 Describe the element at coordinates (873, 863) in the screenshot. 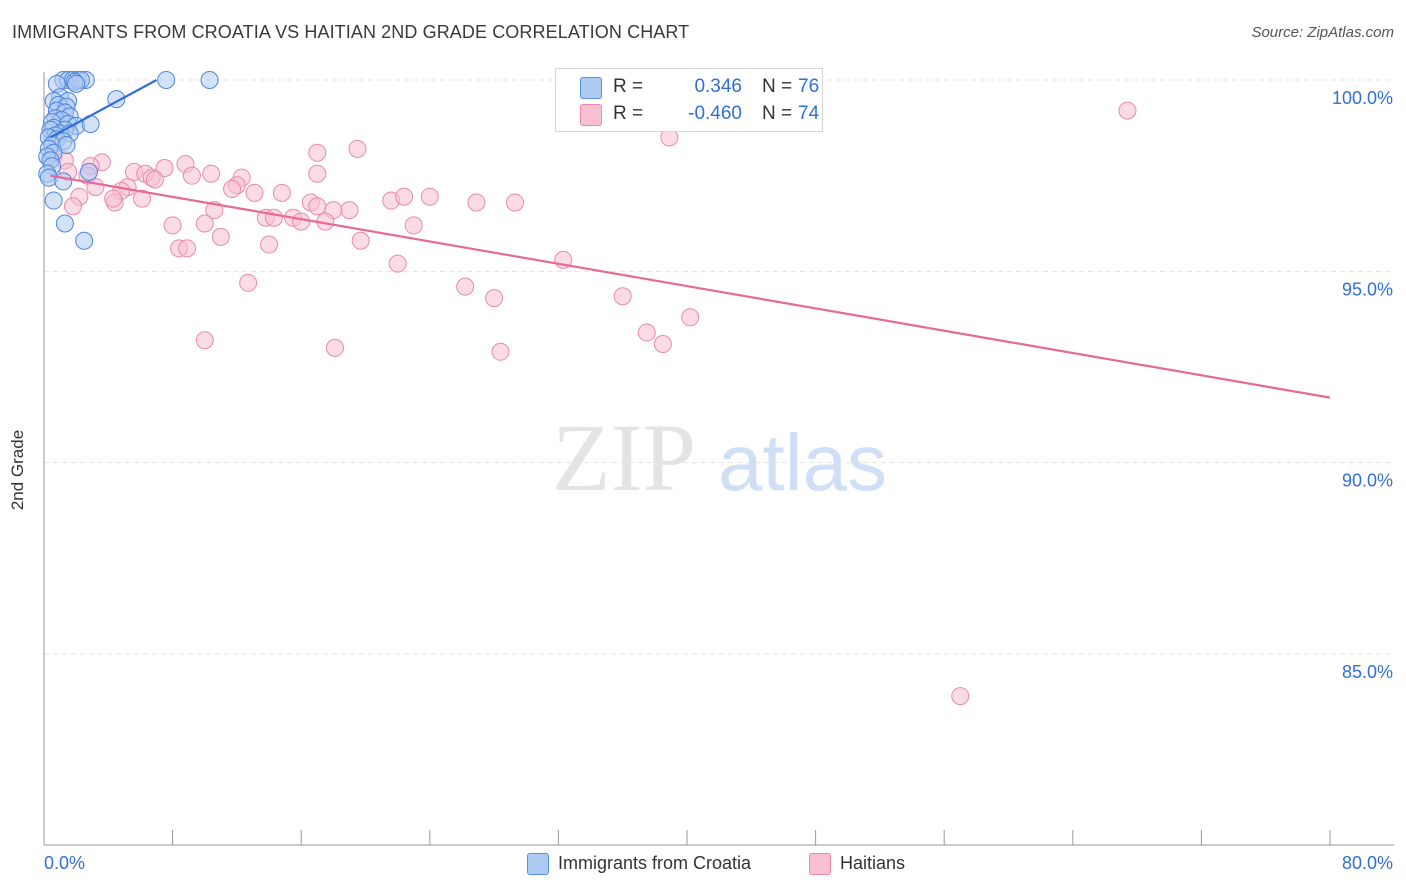

I see `bottom-legend-label-haitians: Haitians` at that location.